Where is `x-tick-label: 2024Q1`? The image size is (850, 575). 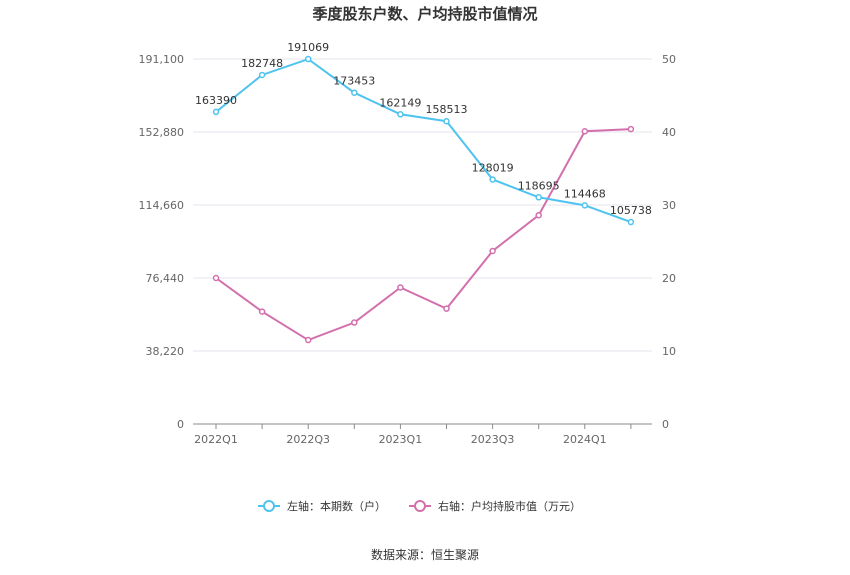 x-tick-label: 2024Q1 is located at coordinates (585, 439).